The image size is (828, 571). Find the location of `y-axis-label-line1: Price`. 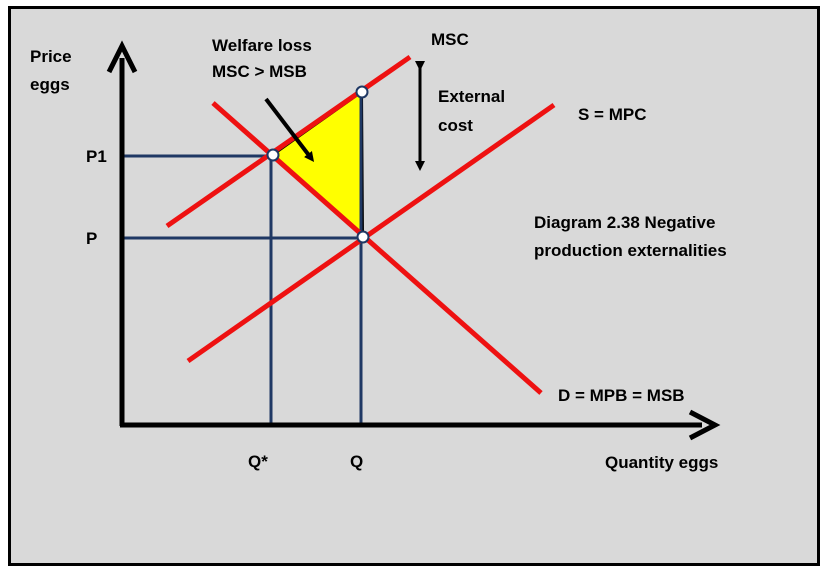

y-axis-label-line1: Price is located at coordinates (51, 56).